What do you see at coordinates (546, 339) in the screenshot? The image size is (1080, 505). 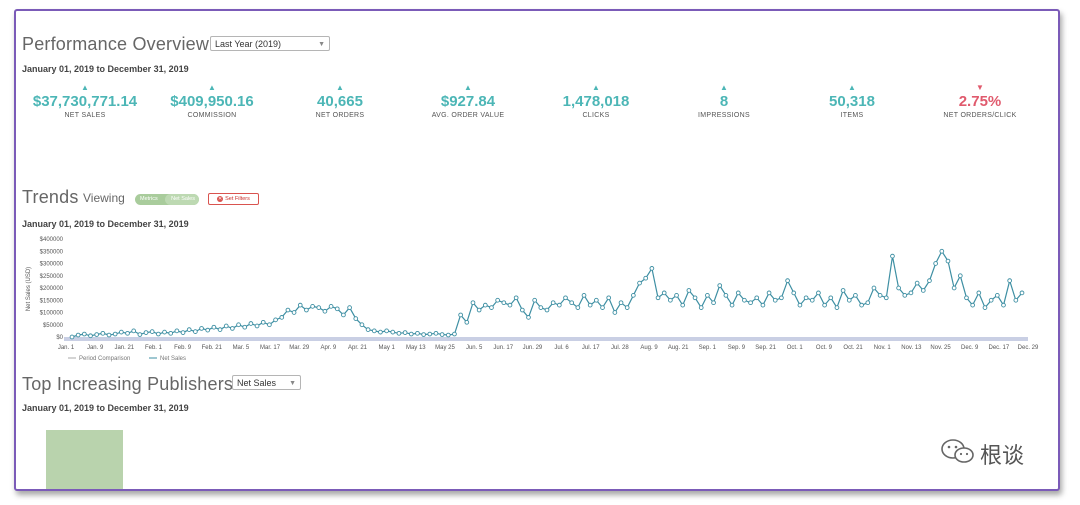 I see `scroll-track` at bounding box center [546, 339].